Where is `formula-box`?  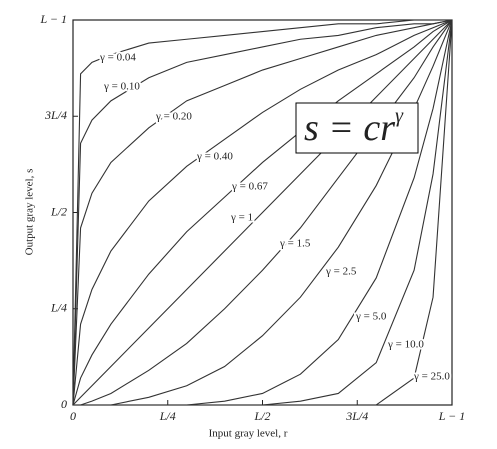
formula-box is located at coordinates (357, 128).